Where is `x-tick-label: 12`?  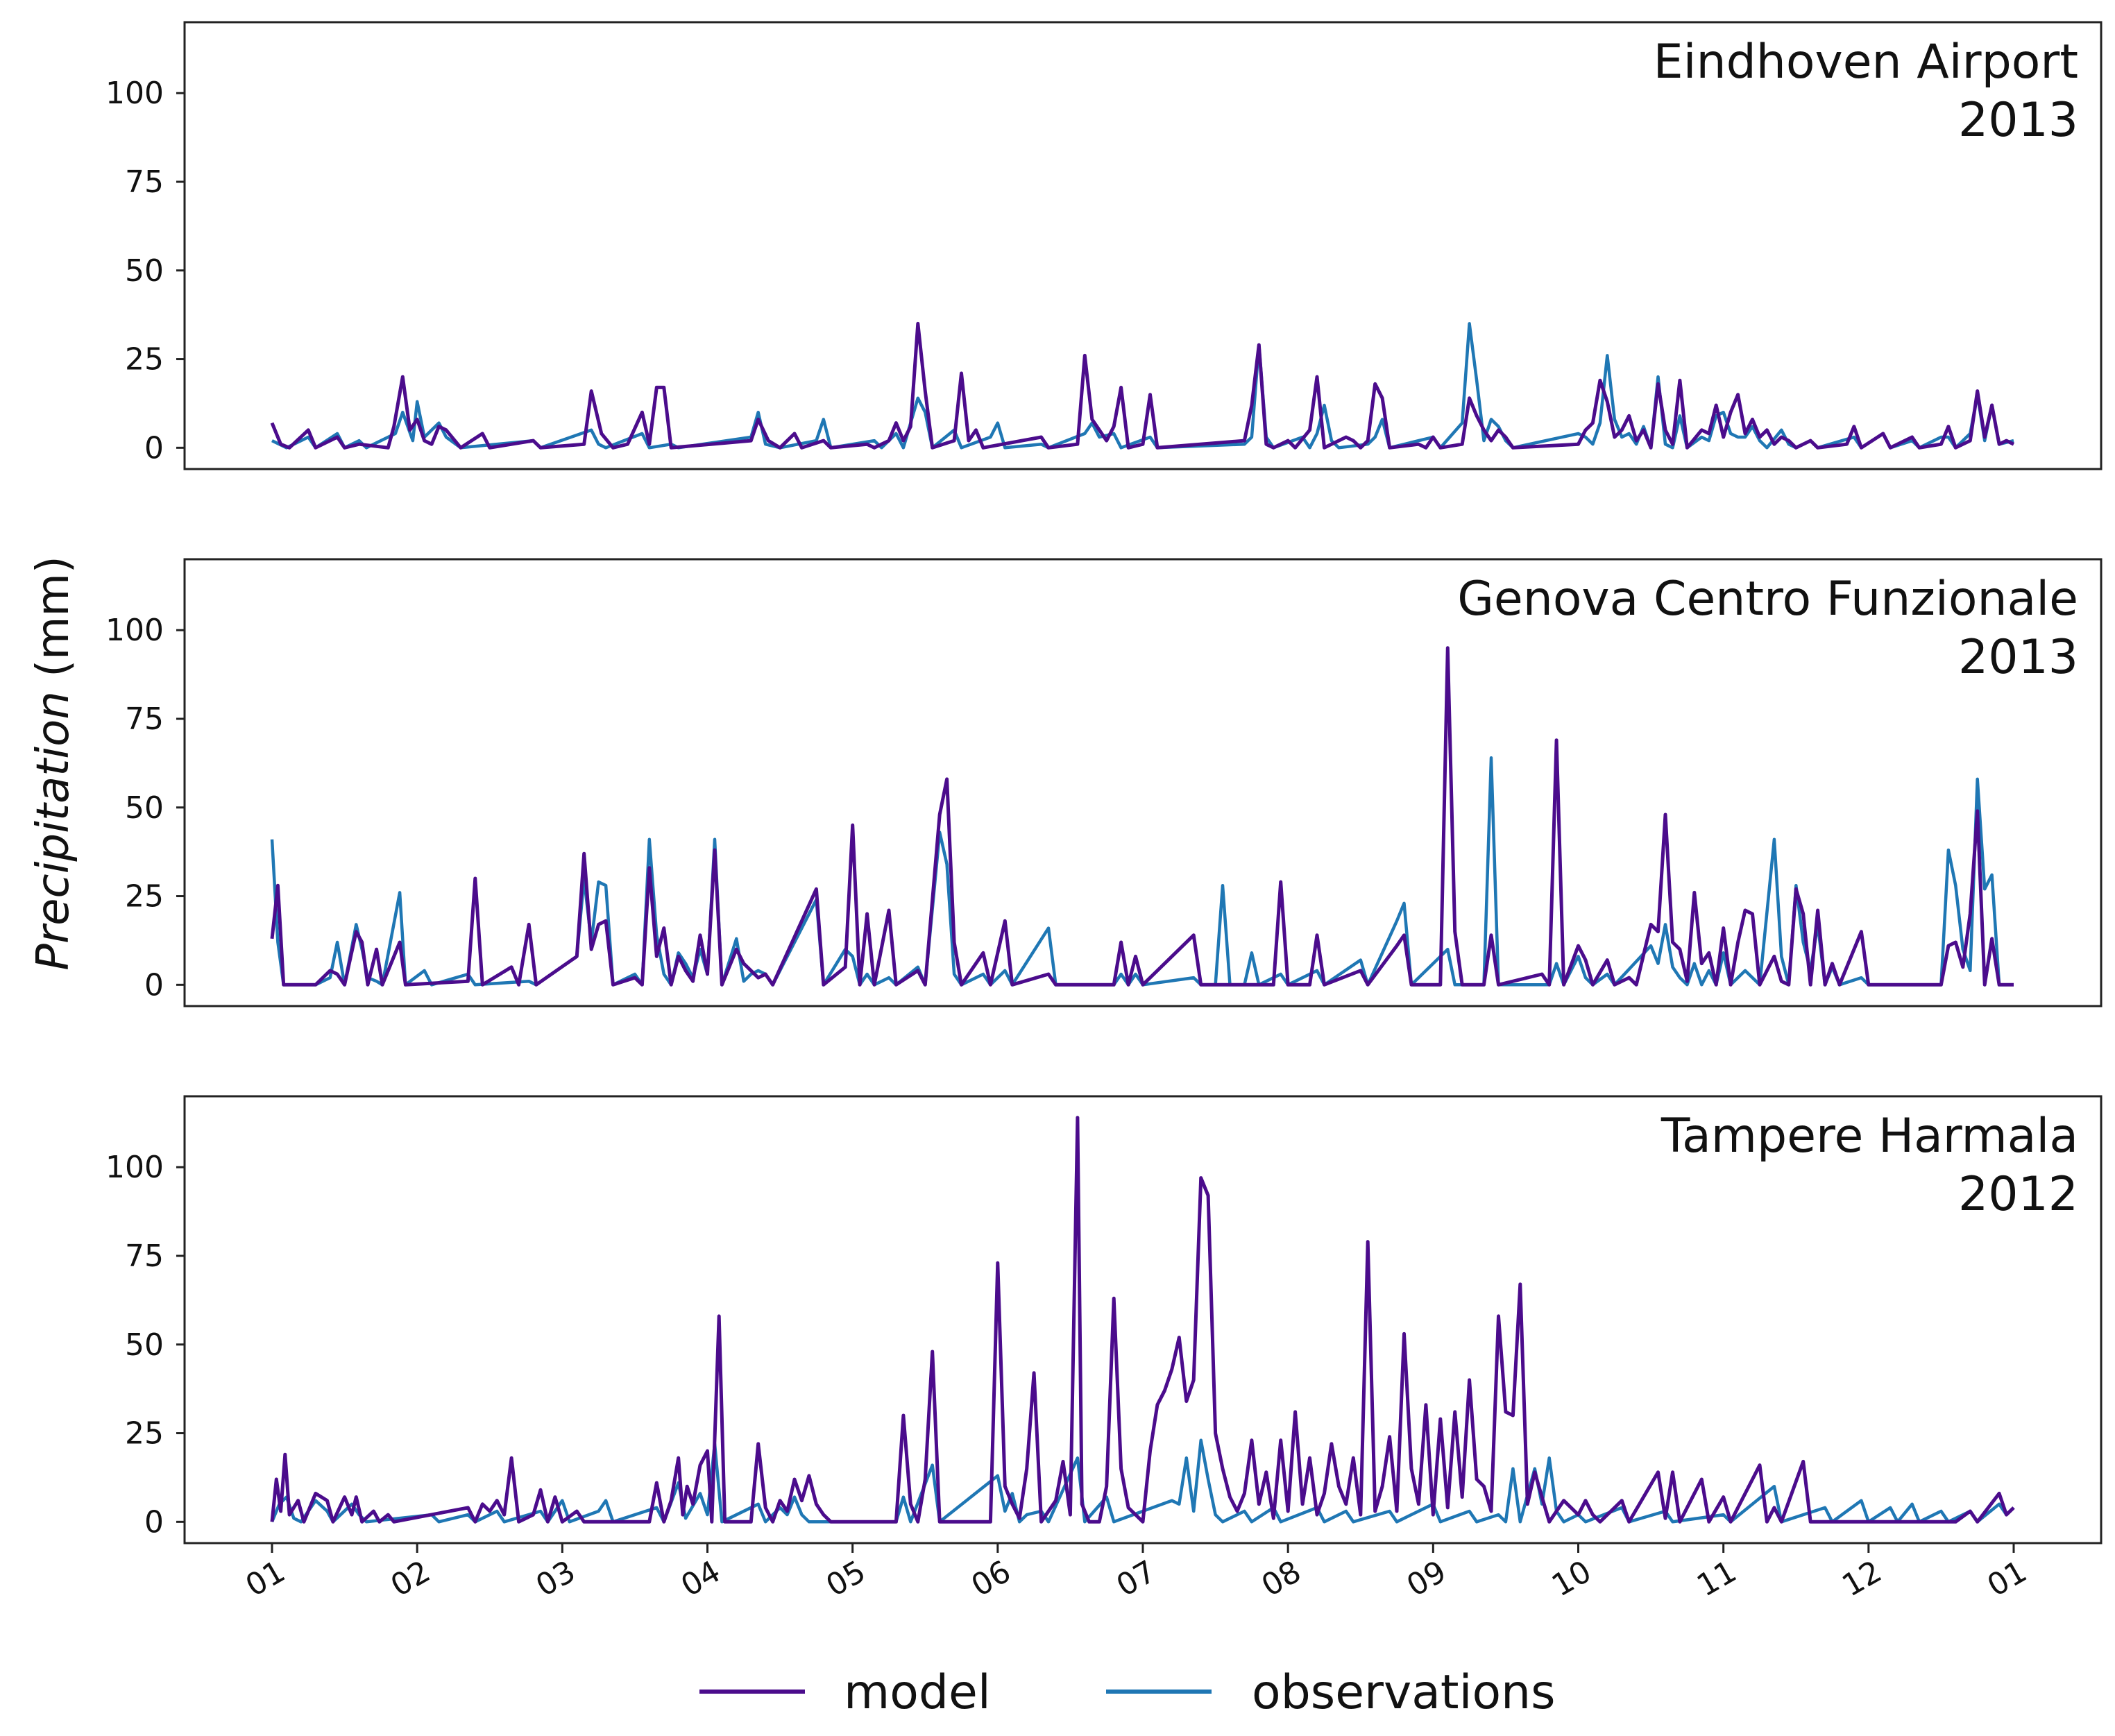 x-tick-label: 12 is located at coordinates (1862, 1578).